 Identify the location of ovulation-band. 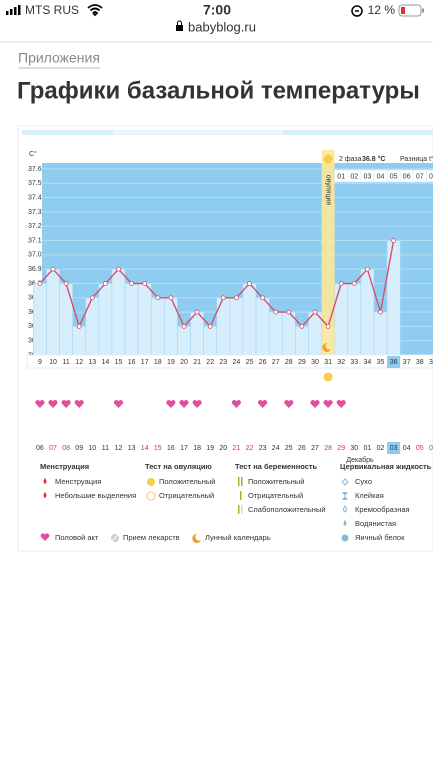
(328, 252).